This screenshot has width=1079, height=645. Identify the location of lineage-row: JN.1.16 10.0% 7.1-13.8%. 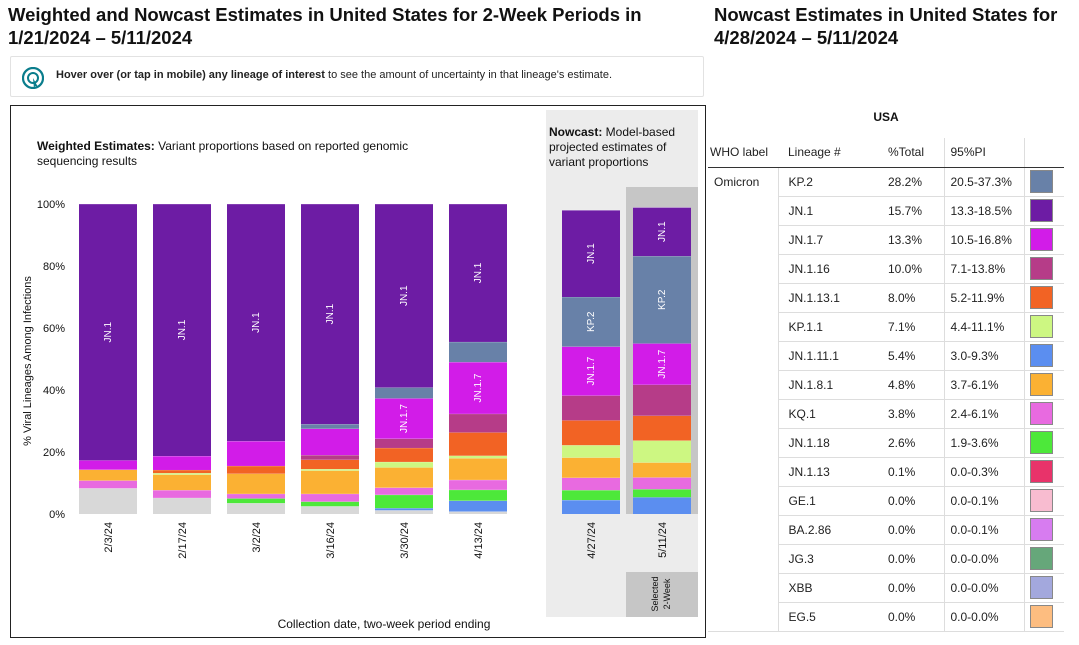
(886, 269).